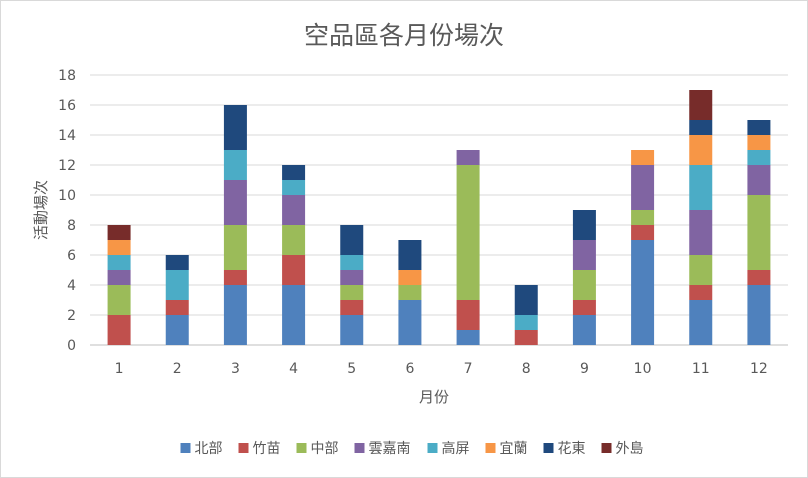  I want to click on legend-item: 中部, so click(317, 449).